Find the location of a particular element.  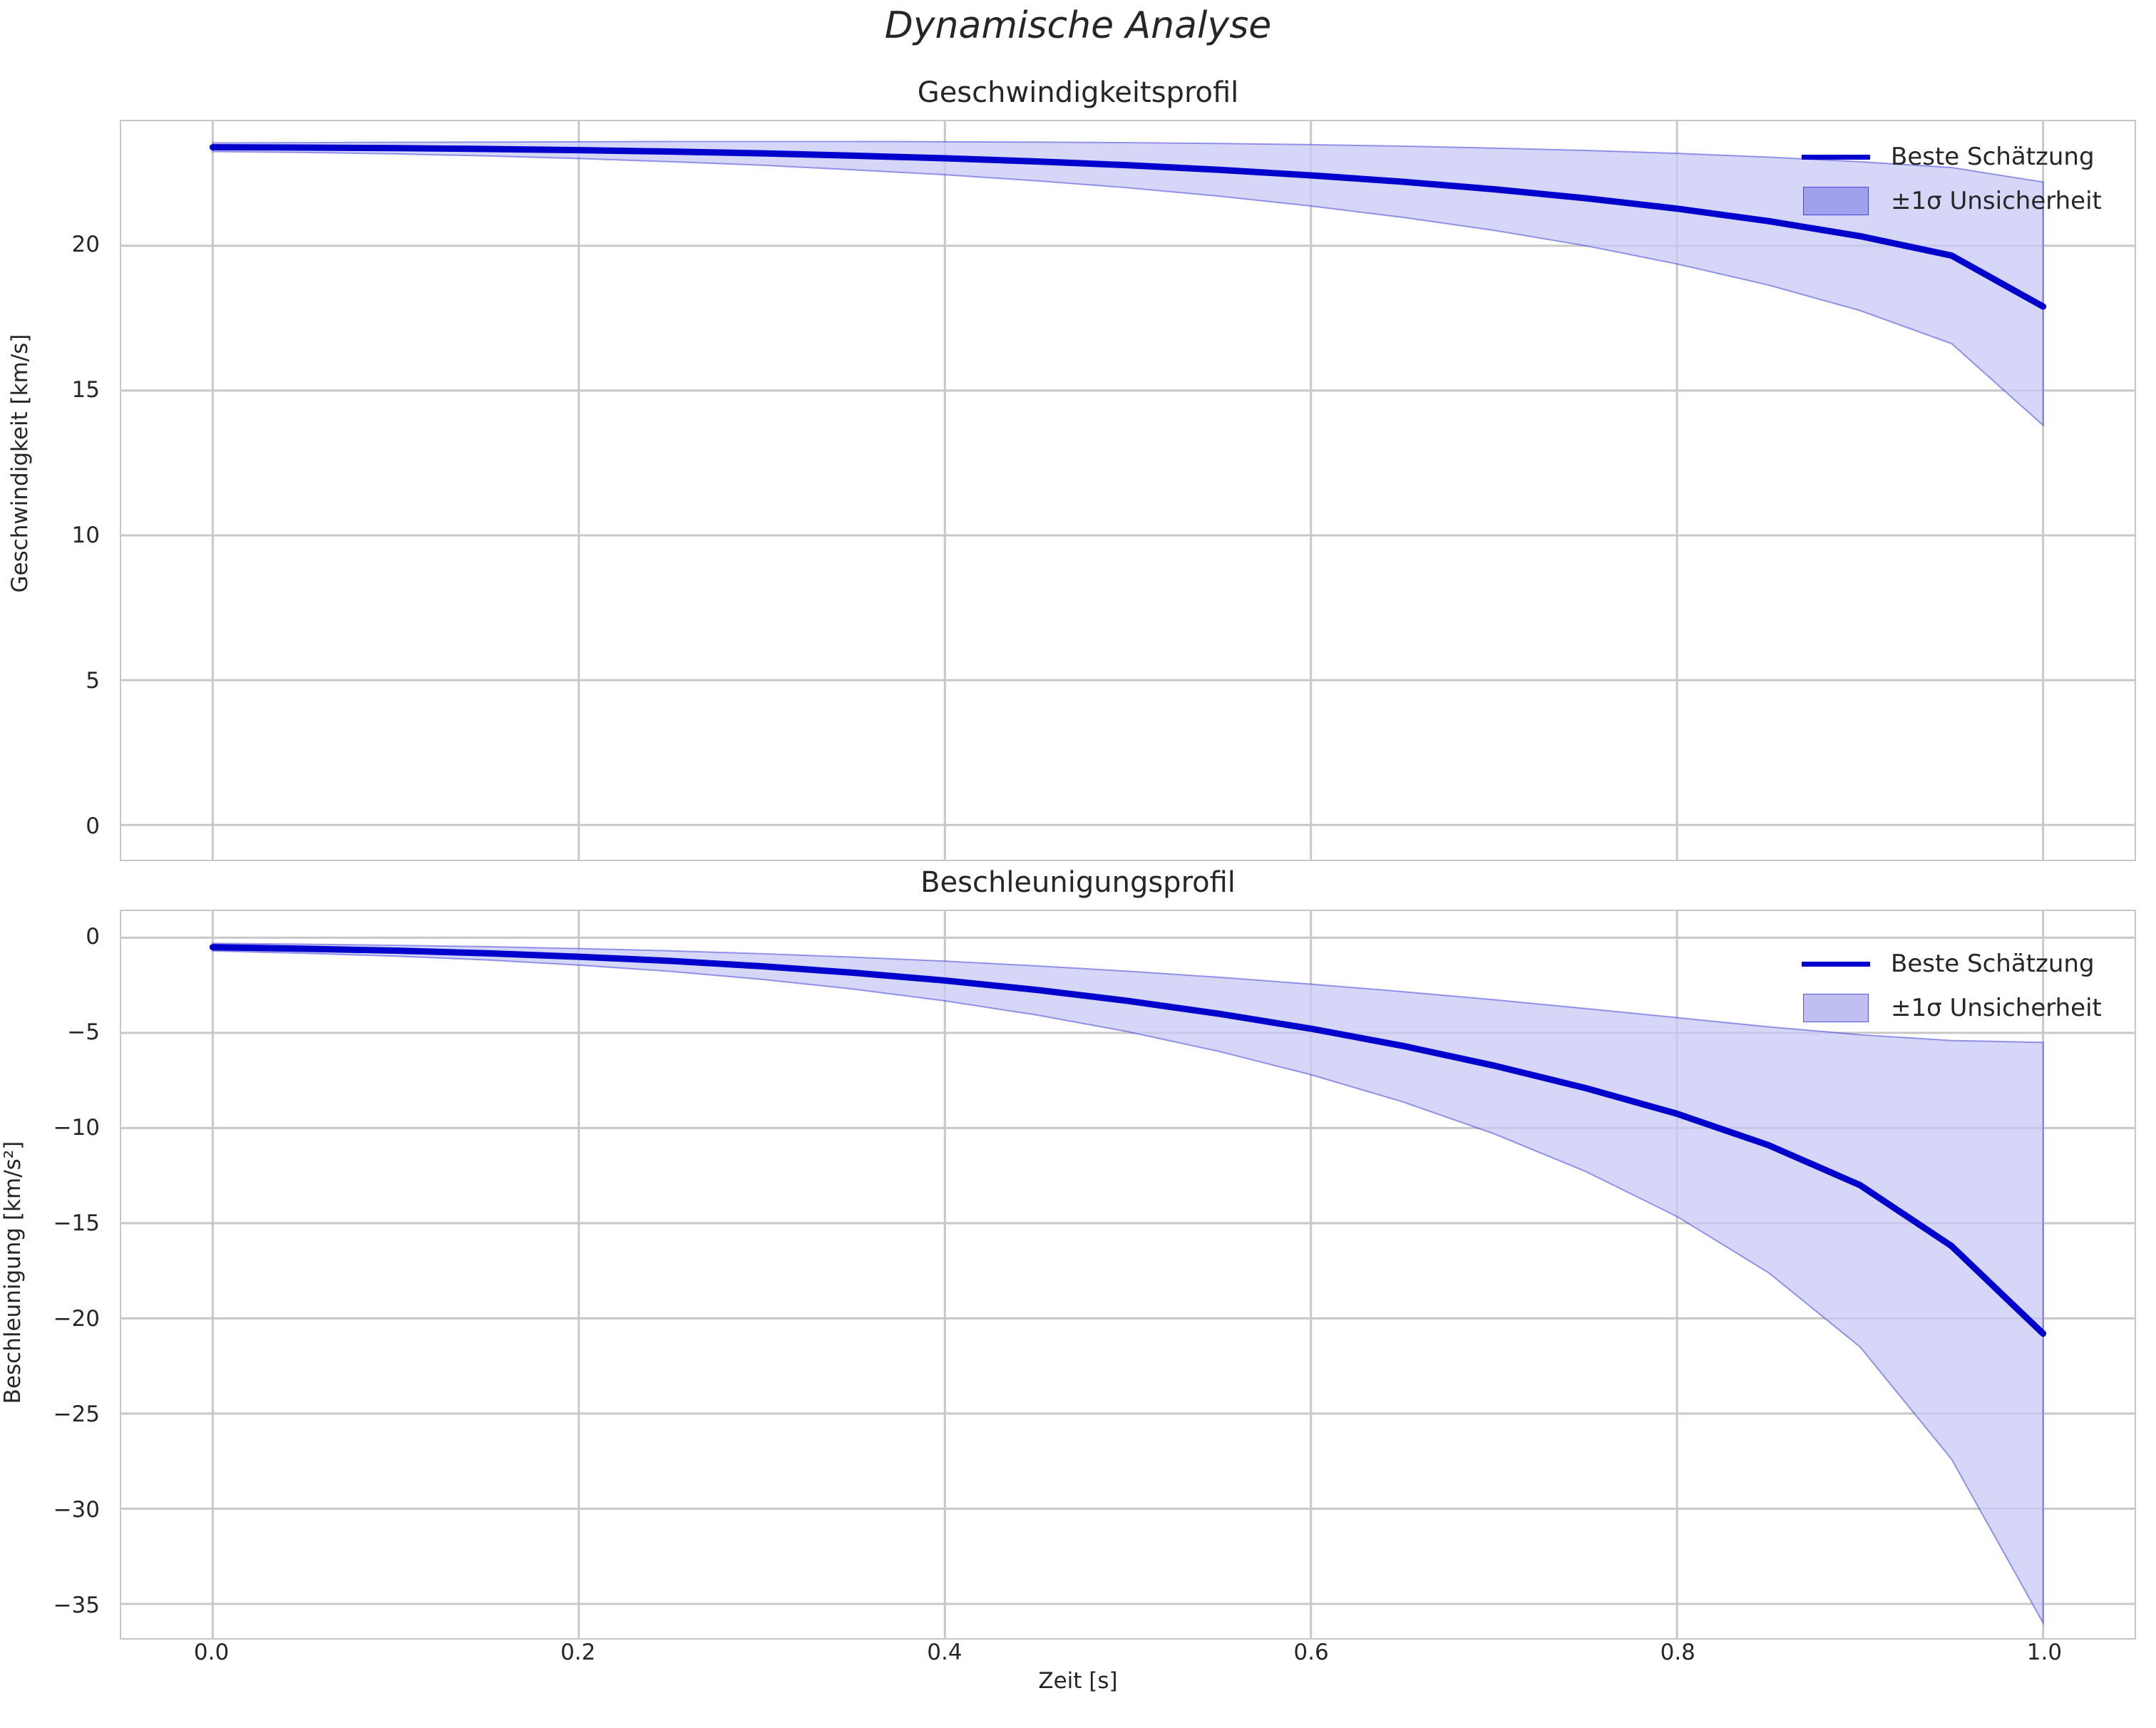

x-tick-label: 0.6 is located at coordinates (1311, 1652).